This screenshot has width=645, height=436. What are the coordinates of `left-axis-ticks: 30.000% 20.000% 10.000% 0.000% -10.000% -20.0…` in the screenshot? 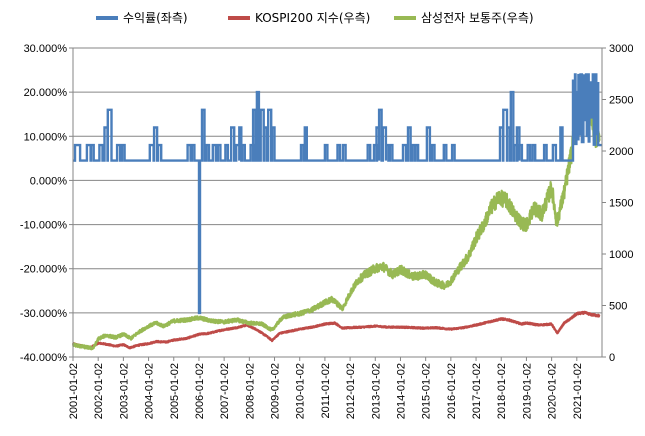 It's located at (46, 203).